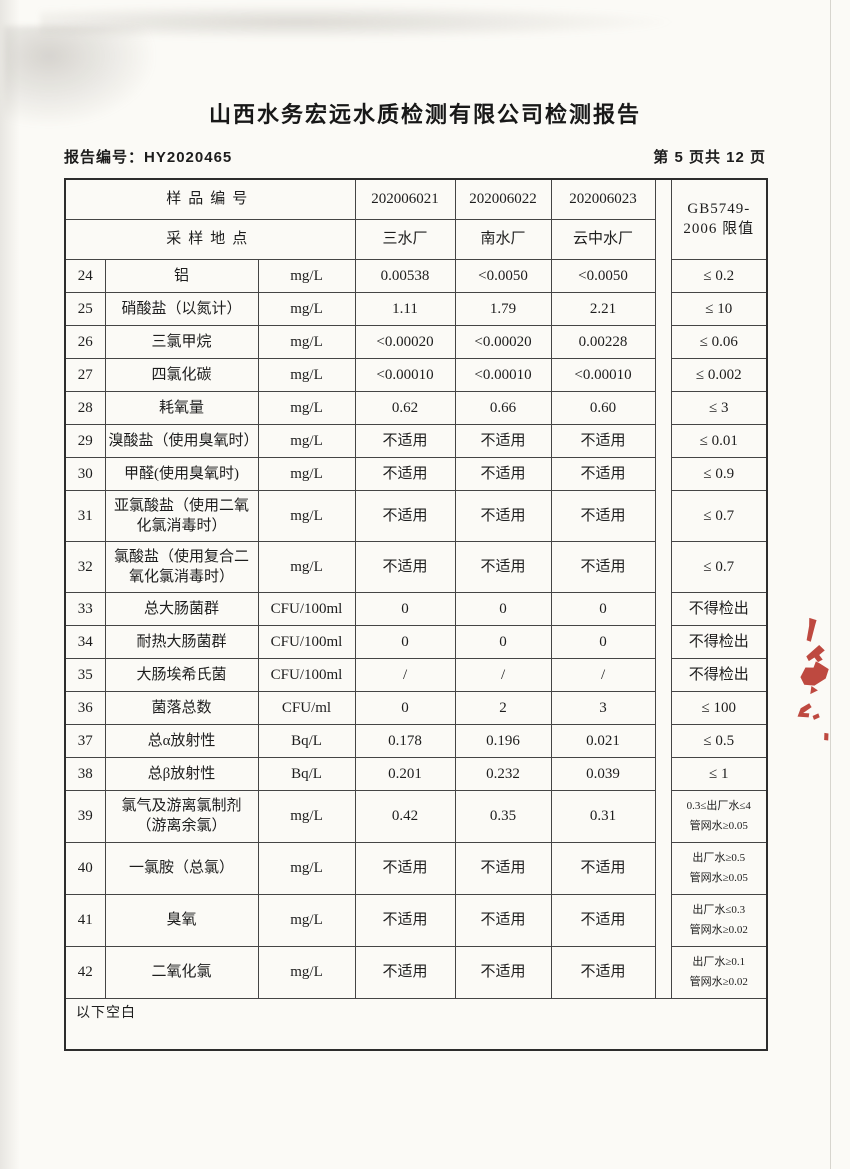 This screenshot has height=1169, width=850. I want to click on value-cell-sample1: 0.00538, so click(405, 275).